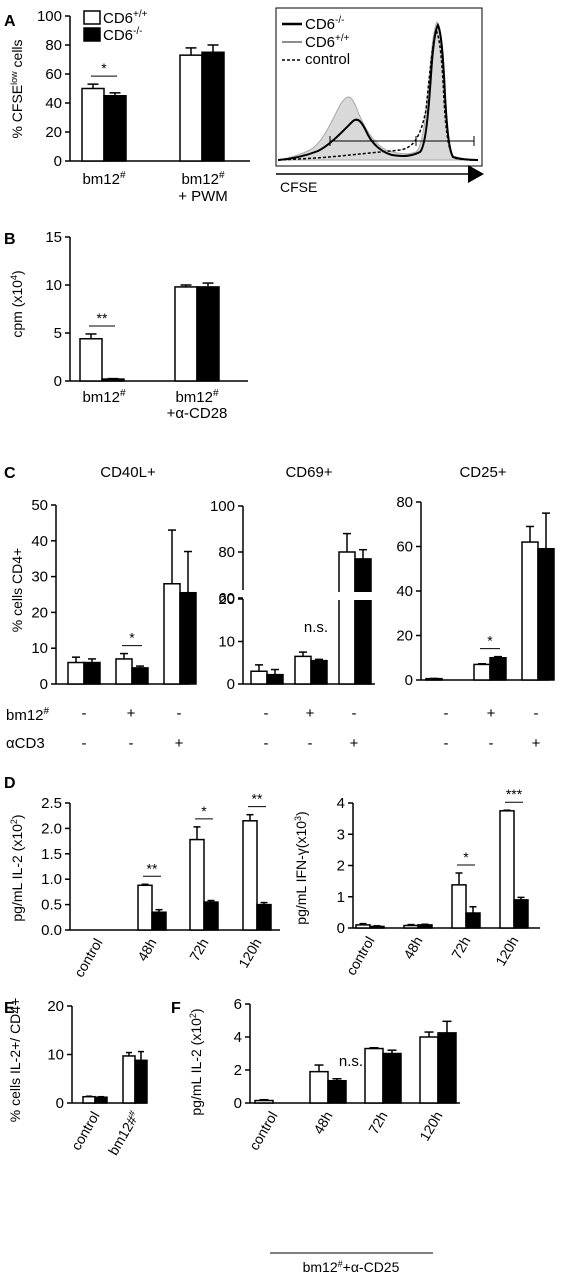  I want to click on chart-a-sig-label: *, so click(104, 68).